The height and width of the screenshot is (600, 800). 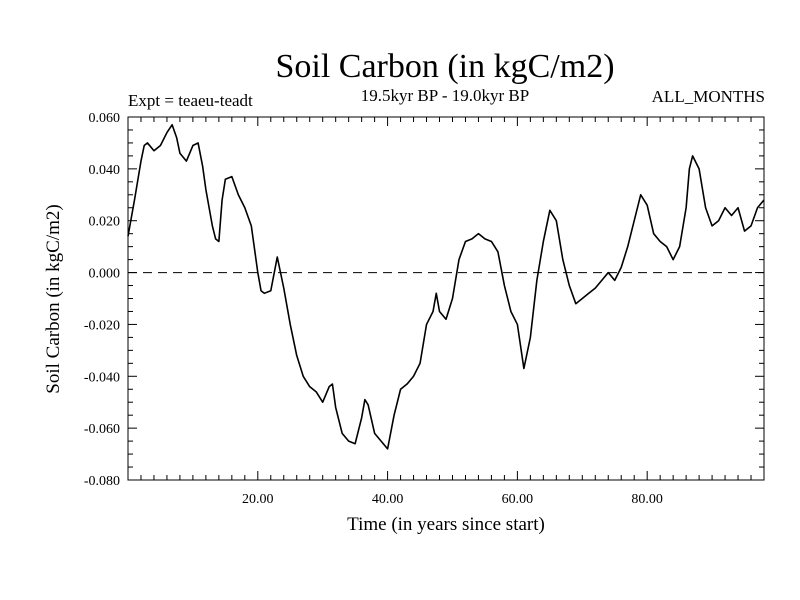 What do you see at coordinates (102, 377) in the screenshot?
I see `y-tick-label: -0.040` at bounding box center [102, 377].